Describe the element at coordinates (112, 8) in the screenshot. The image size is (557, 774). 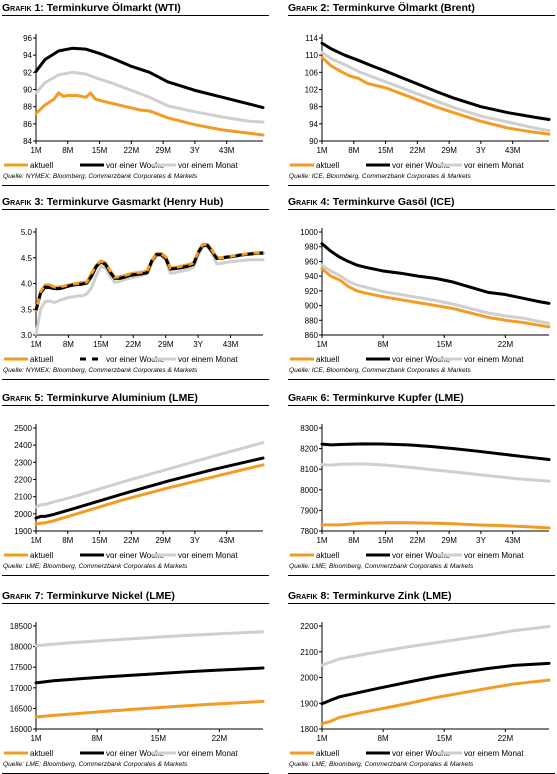
I see `chart-title-text: Terminkurve Ölmarkt (WTI)` at that location.